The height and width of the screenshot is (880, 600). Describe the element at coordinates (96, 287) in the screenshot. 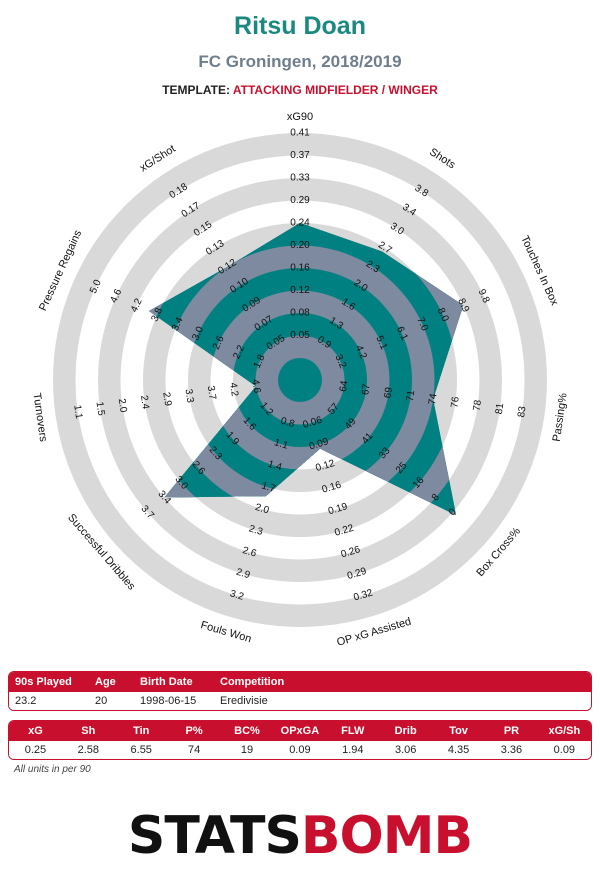

I see `tick-label: 5.0` at that location.